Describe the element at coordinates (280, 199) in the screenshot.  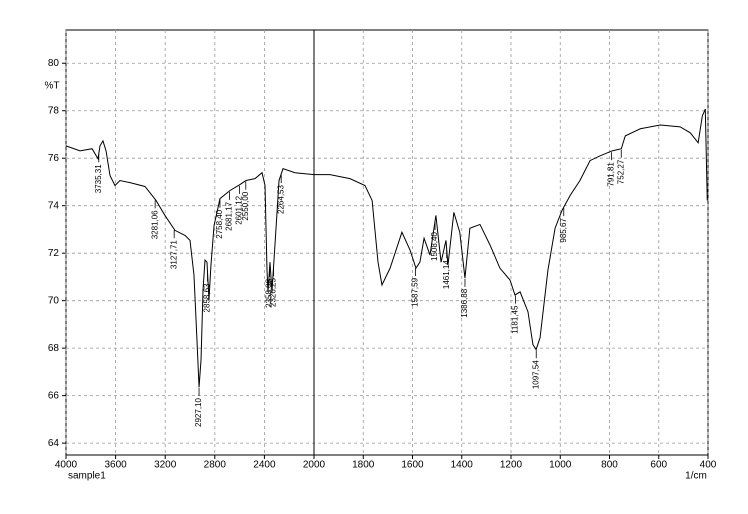
I see `peak-label: 2264,53` at that location.